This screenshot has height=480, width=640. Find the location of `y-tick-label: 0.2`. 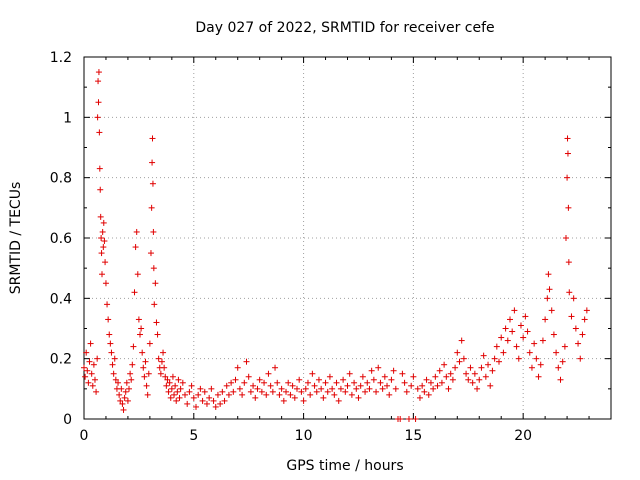

y-tick-label: 0.2 is located at coordinates (61, 360).